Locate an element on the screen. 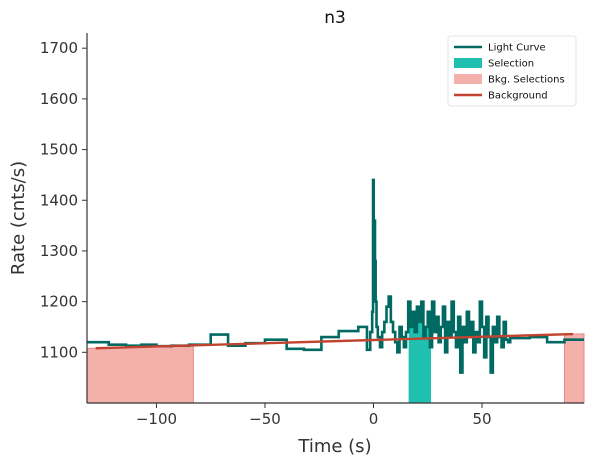 This screenshot has height=465, width=592. x-tick-label: −50 is located at coordinates (265, 419).